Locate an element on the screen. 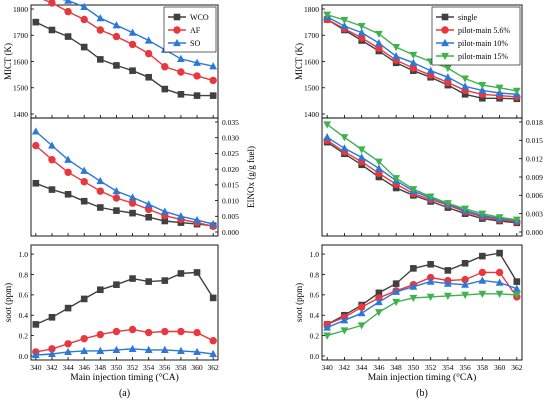 The height and width of the screenshot is (400, 550). y-tick-label: 1600 is located at coordinates (311, 61).